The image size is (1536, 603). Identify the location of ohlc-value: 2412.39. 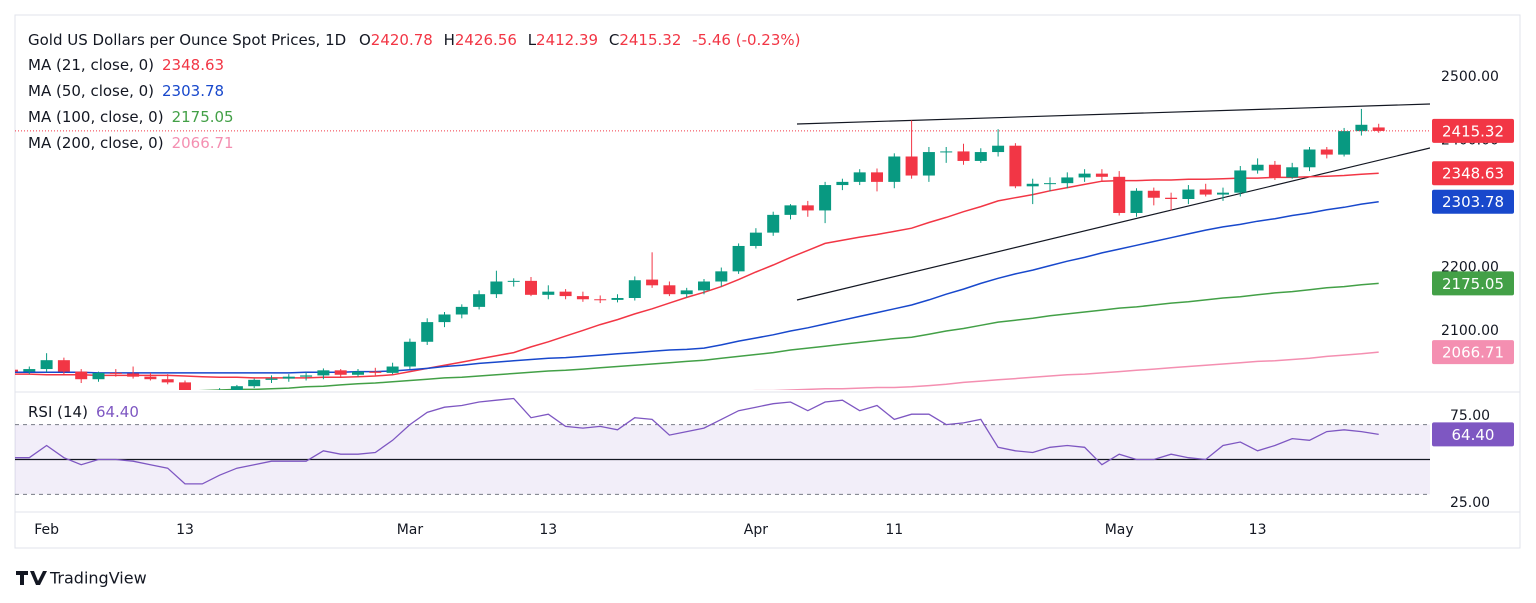
(567, 40).